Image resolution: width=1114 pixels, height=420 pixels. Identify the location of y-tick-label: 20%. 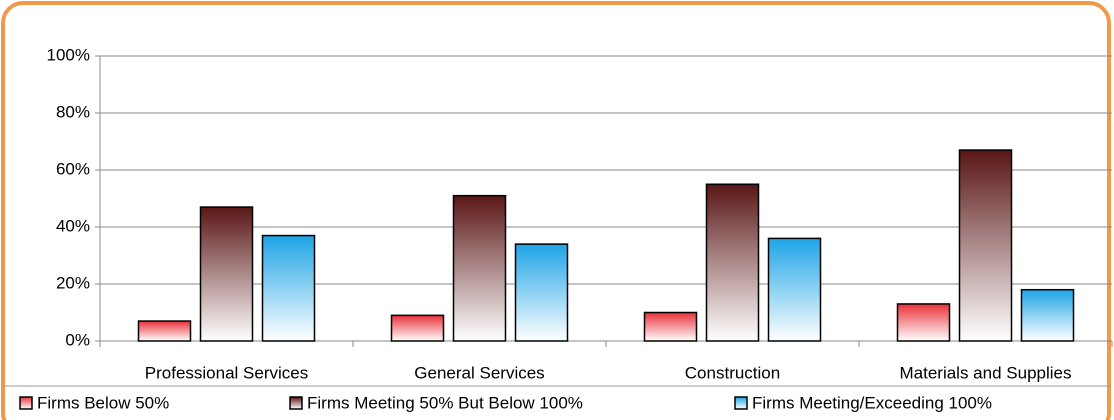
(73, 282).